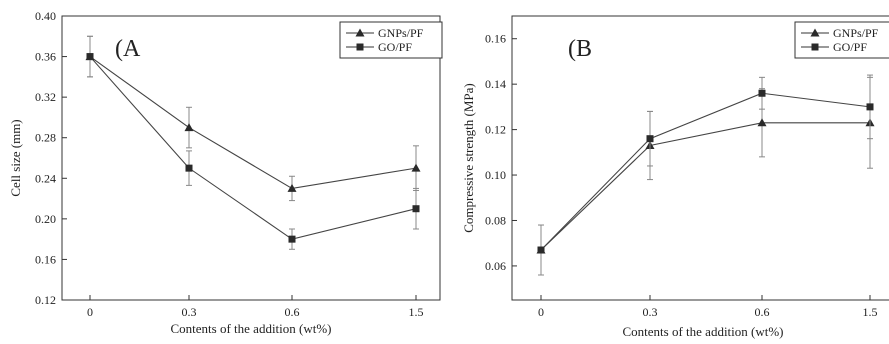 The height and width of the screenshot is (344, 889). I want to click on y-tick-label: 0.10, so click(495, 175).